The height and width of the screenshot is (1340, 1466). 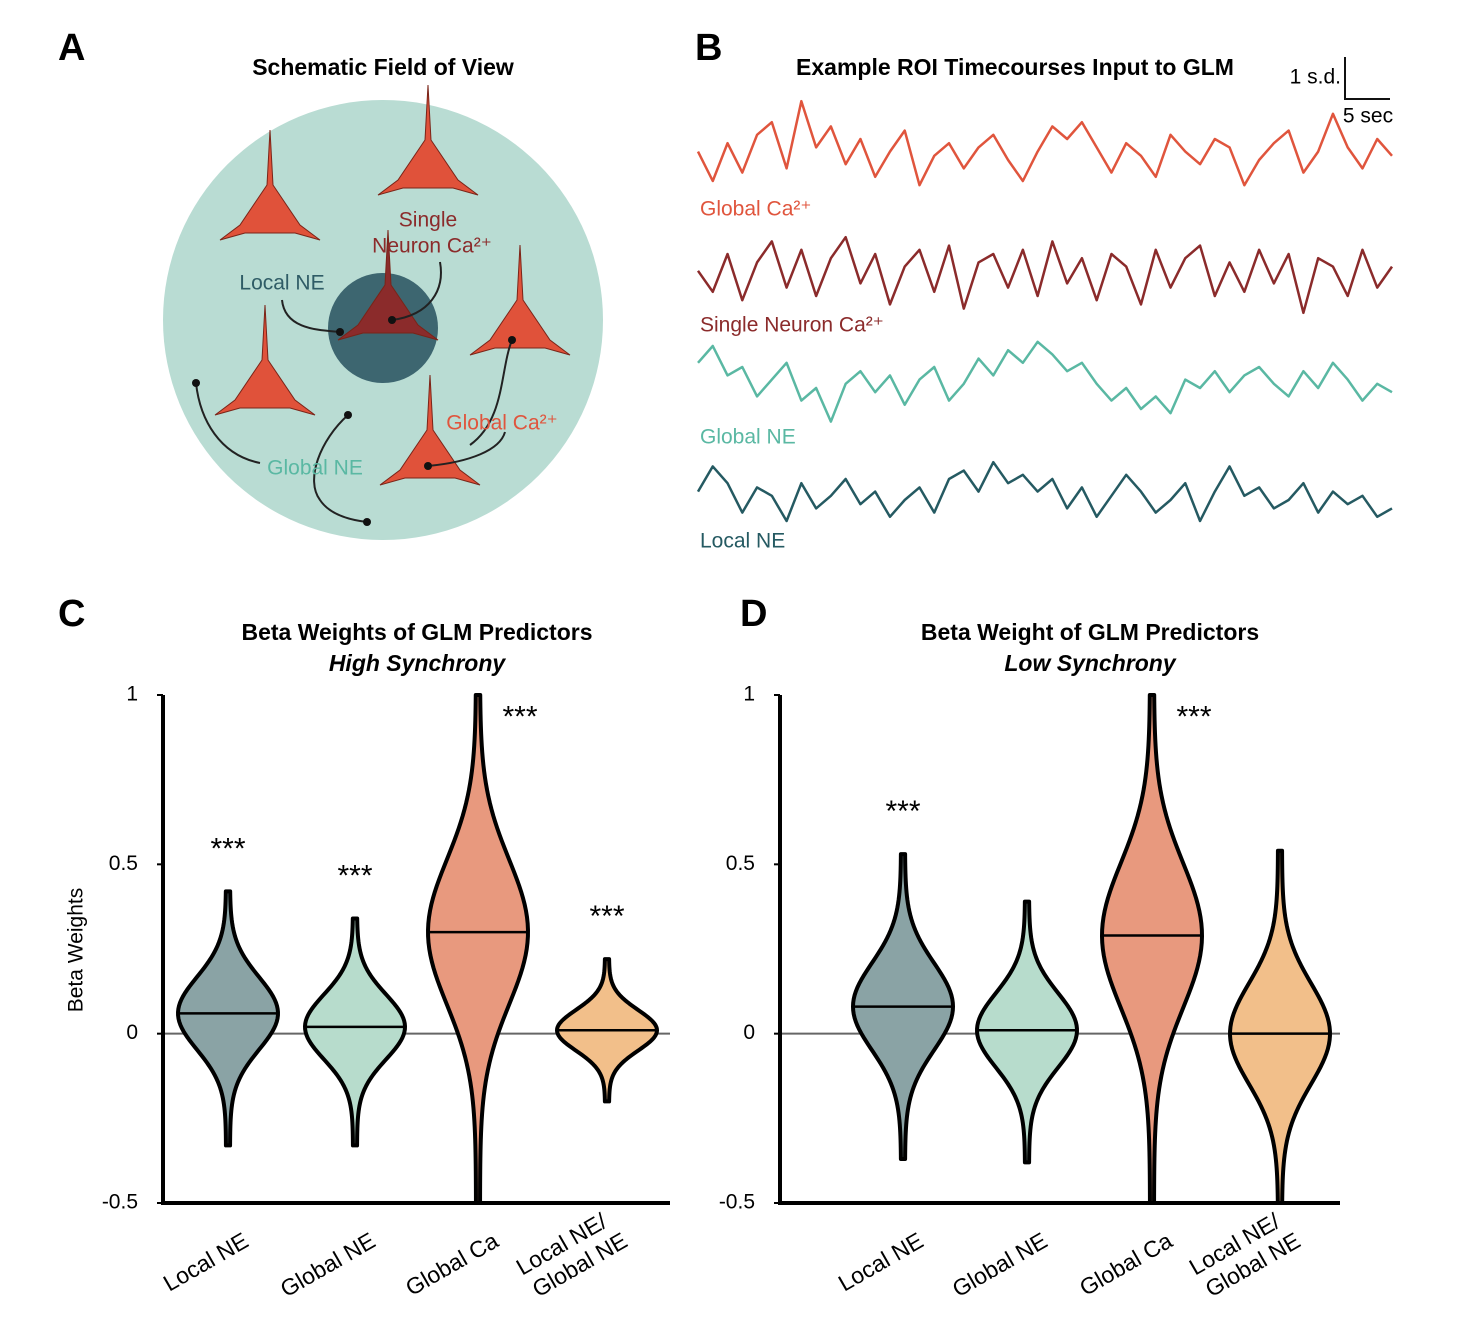 What do you see at coordinates (1015, 67) in the screenshot?
I see `chart-title: Example ROI Timecourses Input to GLM` at bounding box center [1015, 67].